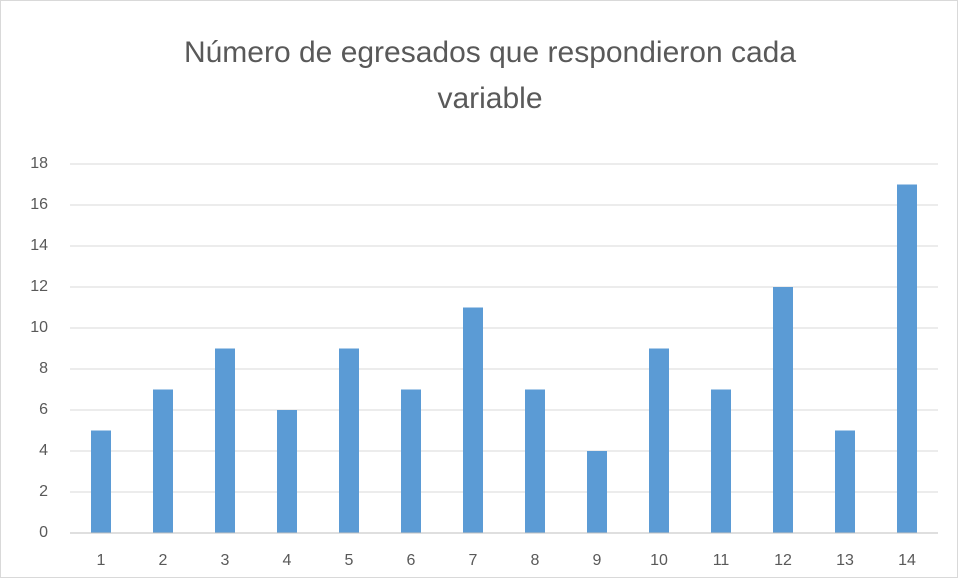 This screenshot has height=578, width=958. What do you see at coordinates (39, 163) in the screenshot?
I see `y-tick-label: 18` at bounding box center [39, 163].